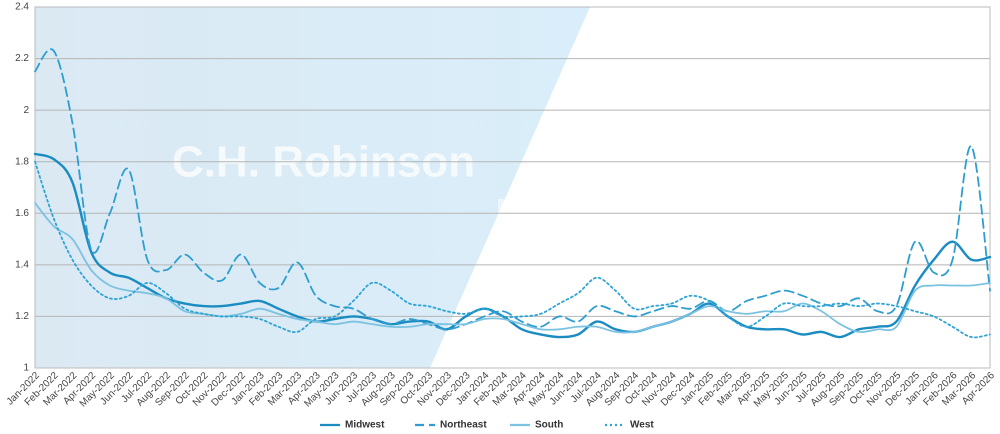 The width and height of the screenshot is (1000, 434). What do you see at coordinates (22, 213) in the screenshot?
I see `y-tick-label: 1.6` at bounding box center [22, 213].